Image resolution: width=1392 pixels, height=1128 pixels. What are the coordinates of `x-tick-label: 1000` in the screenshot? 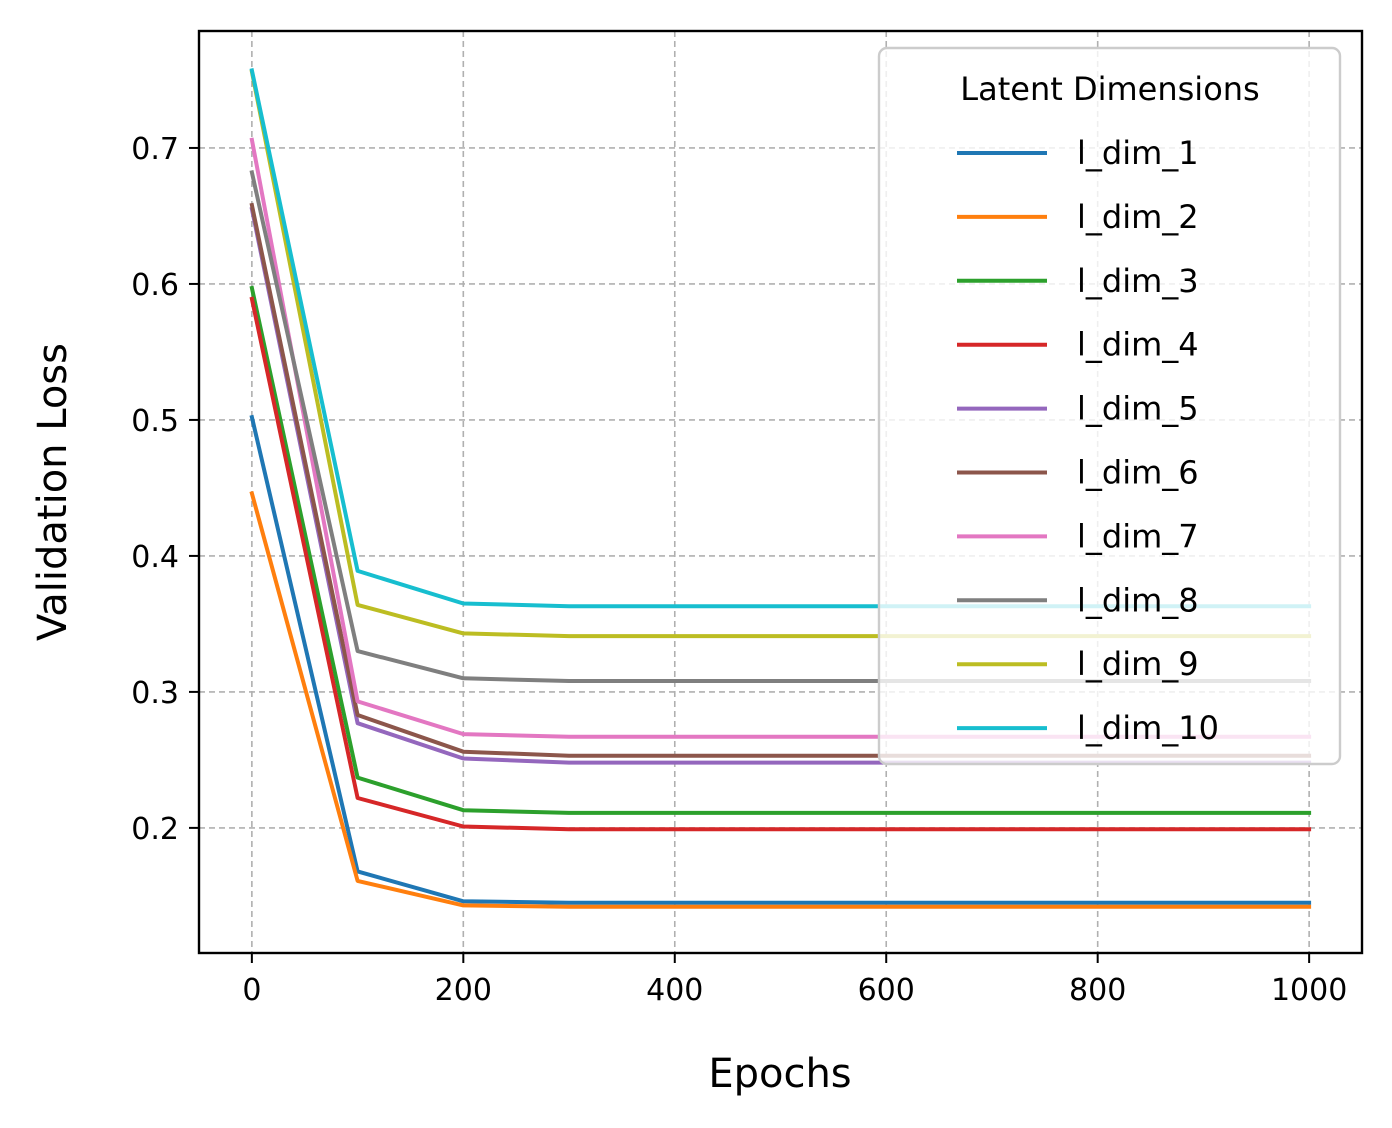 It's located at (1309, 990).